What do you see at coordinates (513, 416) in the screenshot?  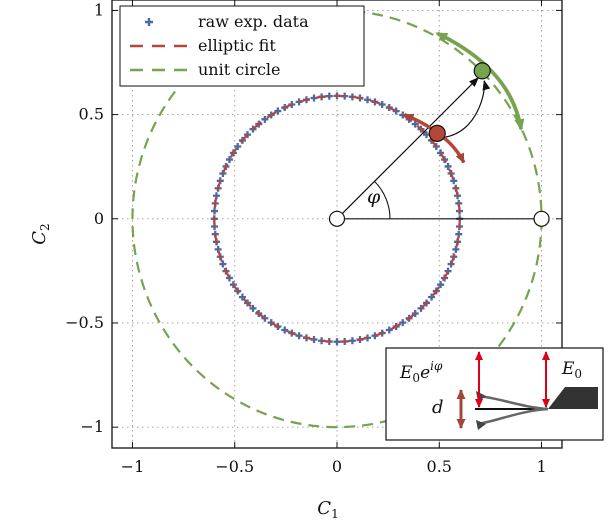 I see `inset-cantilever-down` at bounding box center [513, 416].